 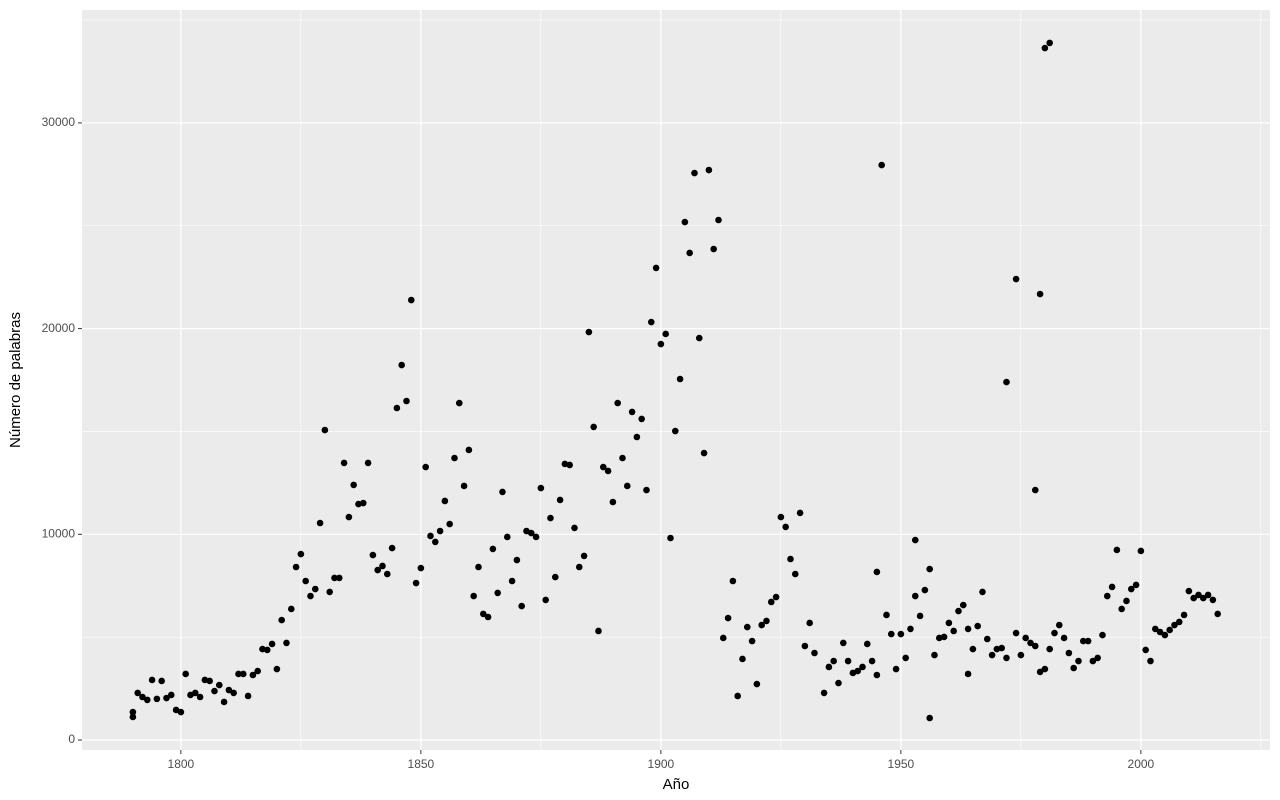 I want to click on y-tick-label: 10000, so click(x=59, y=533).